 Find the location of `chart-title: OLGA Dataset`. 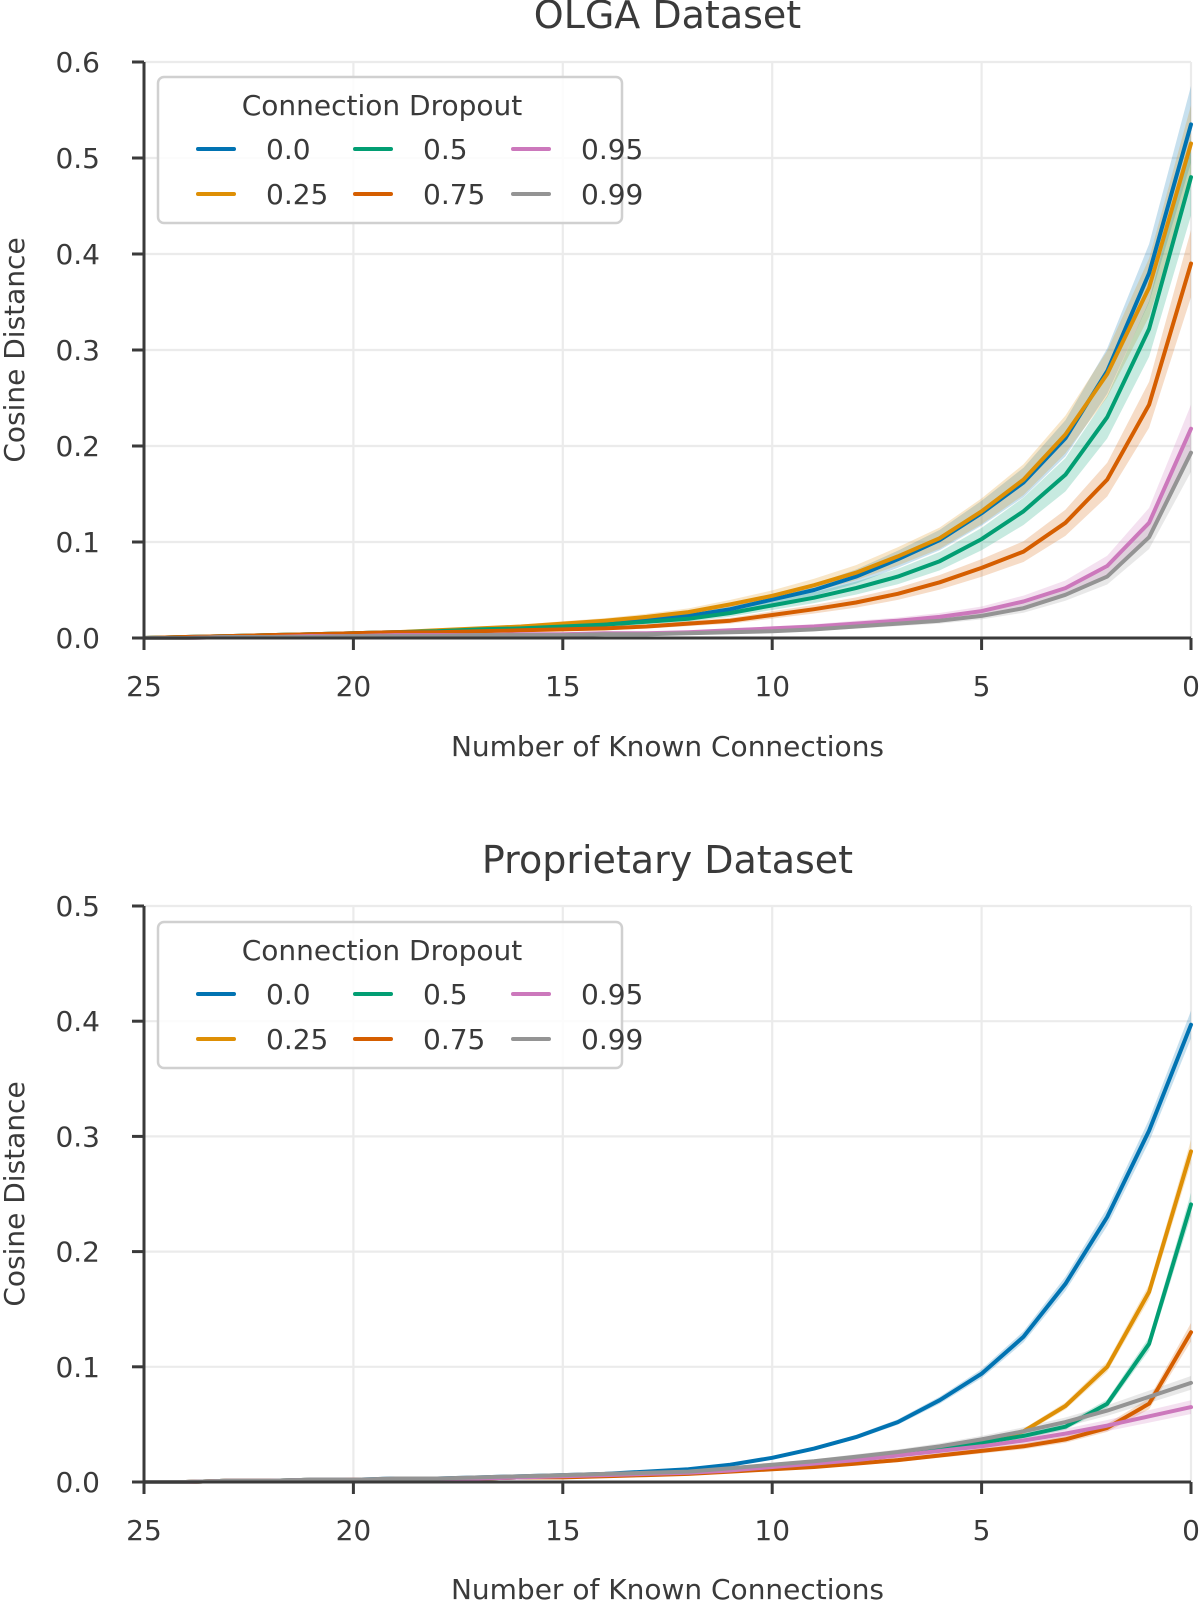

chart-title: OLGA Dataset is located at coordinates (667, 18).